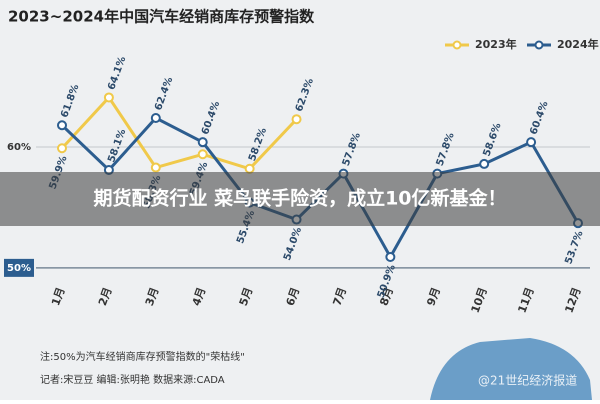 This screenshot has width=600, height=404. Describe the element at coordinates (58, 297) in the screenshot. I see `x-tick-label: 1月` at that location.